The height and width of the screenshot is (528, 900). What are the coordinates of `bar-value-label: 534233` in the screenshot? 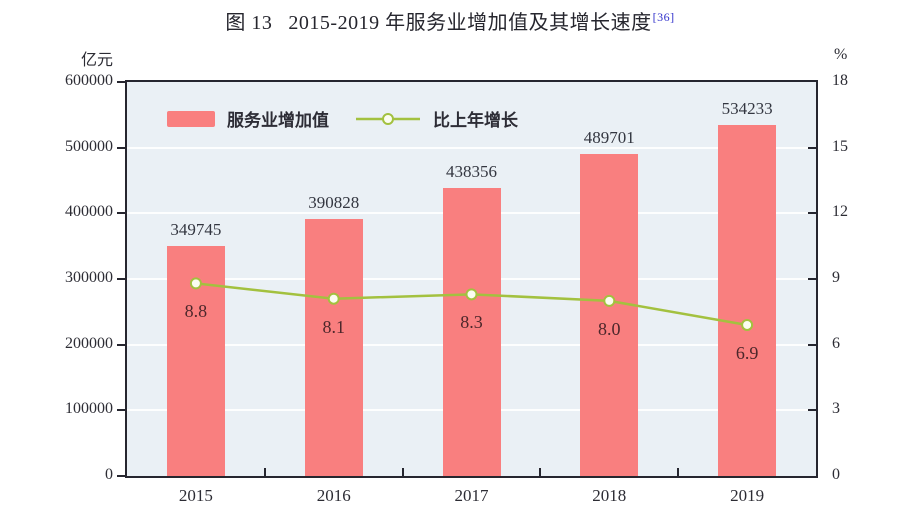 It's located at (747, 109).